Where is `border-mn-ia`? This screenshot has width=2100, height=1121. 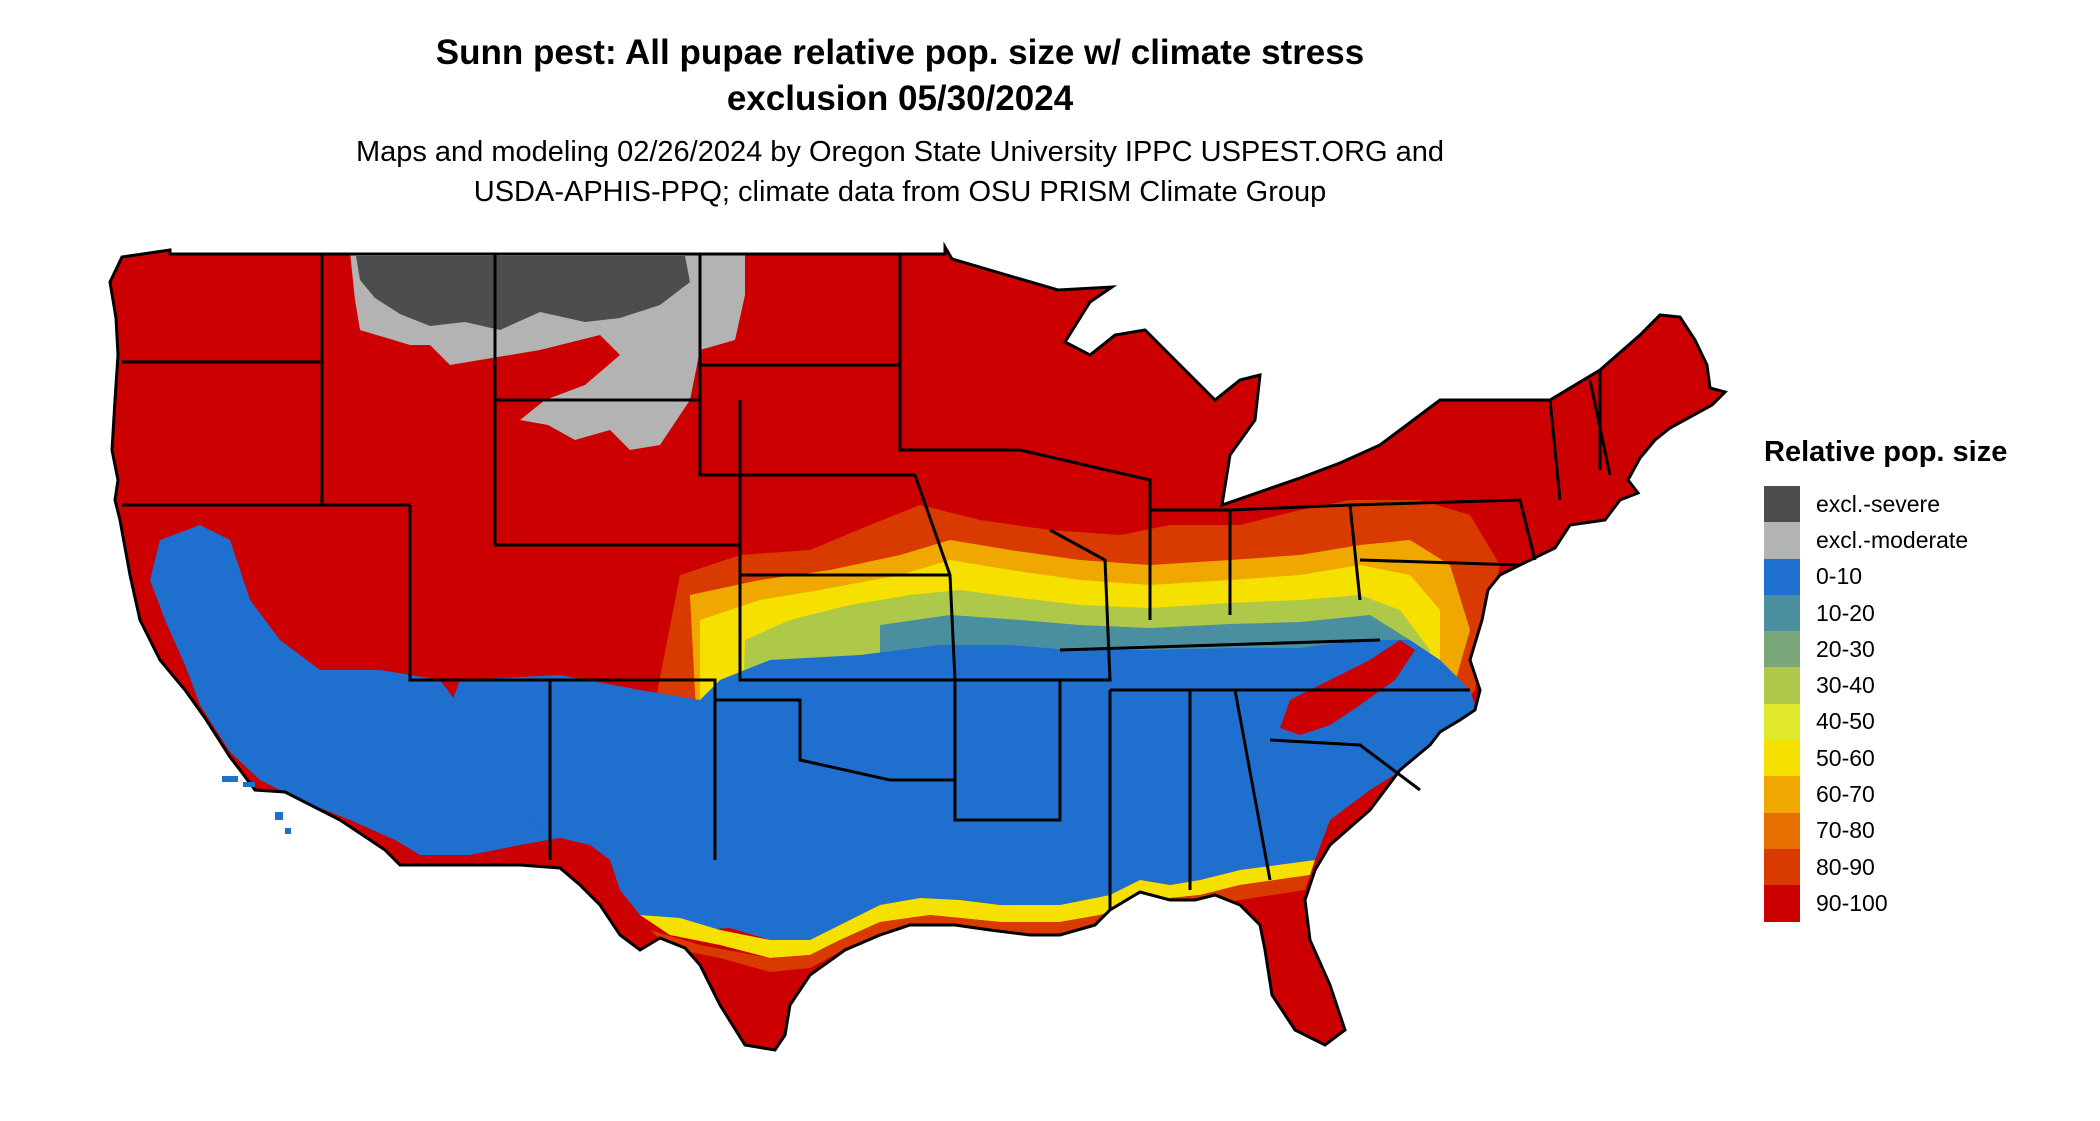
border-mn-ia is located at coordinates (959, 353).